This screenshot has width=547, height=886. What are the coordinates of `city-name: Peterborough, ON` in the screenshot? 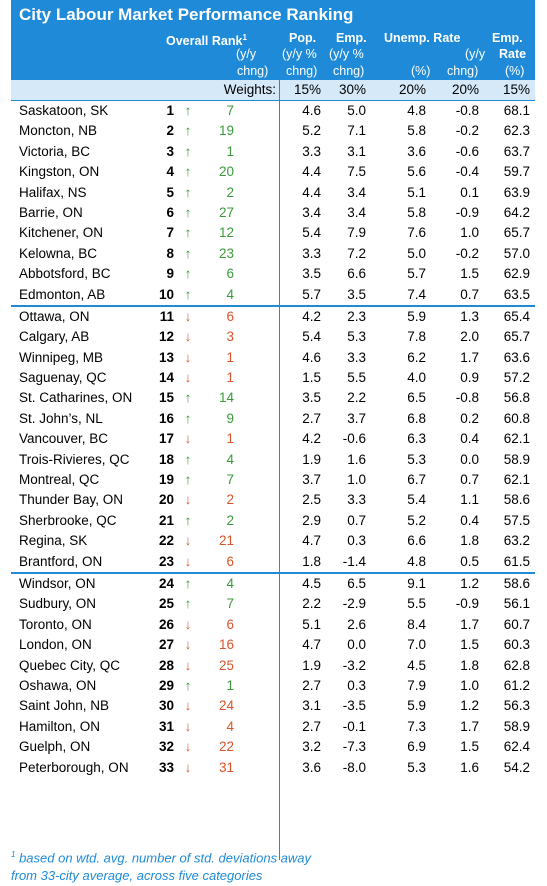 It's located at (74, 767).